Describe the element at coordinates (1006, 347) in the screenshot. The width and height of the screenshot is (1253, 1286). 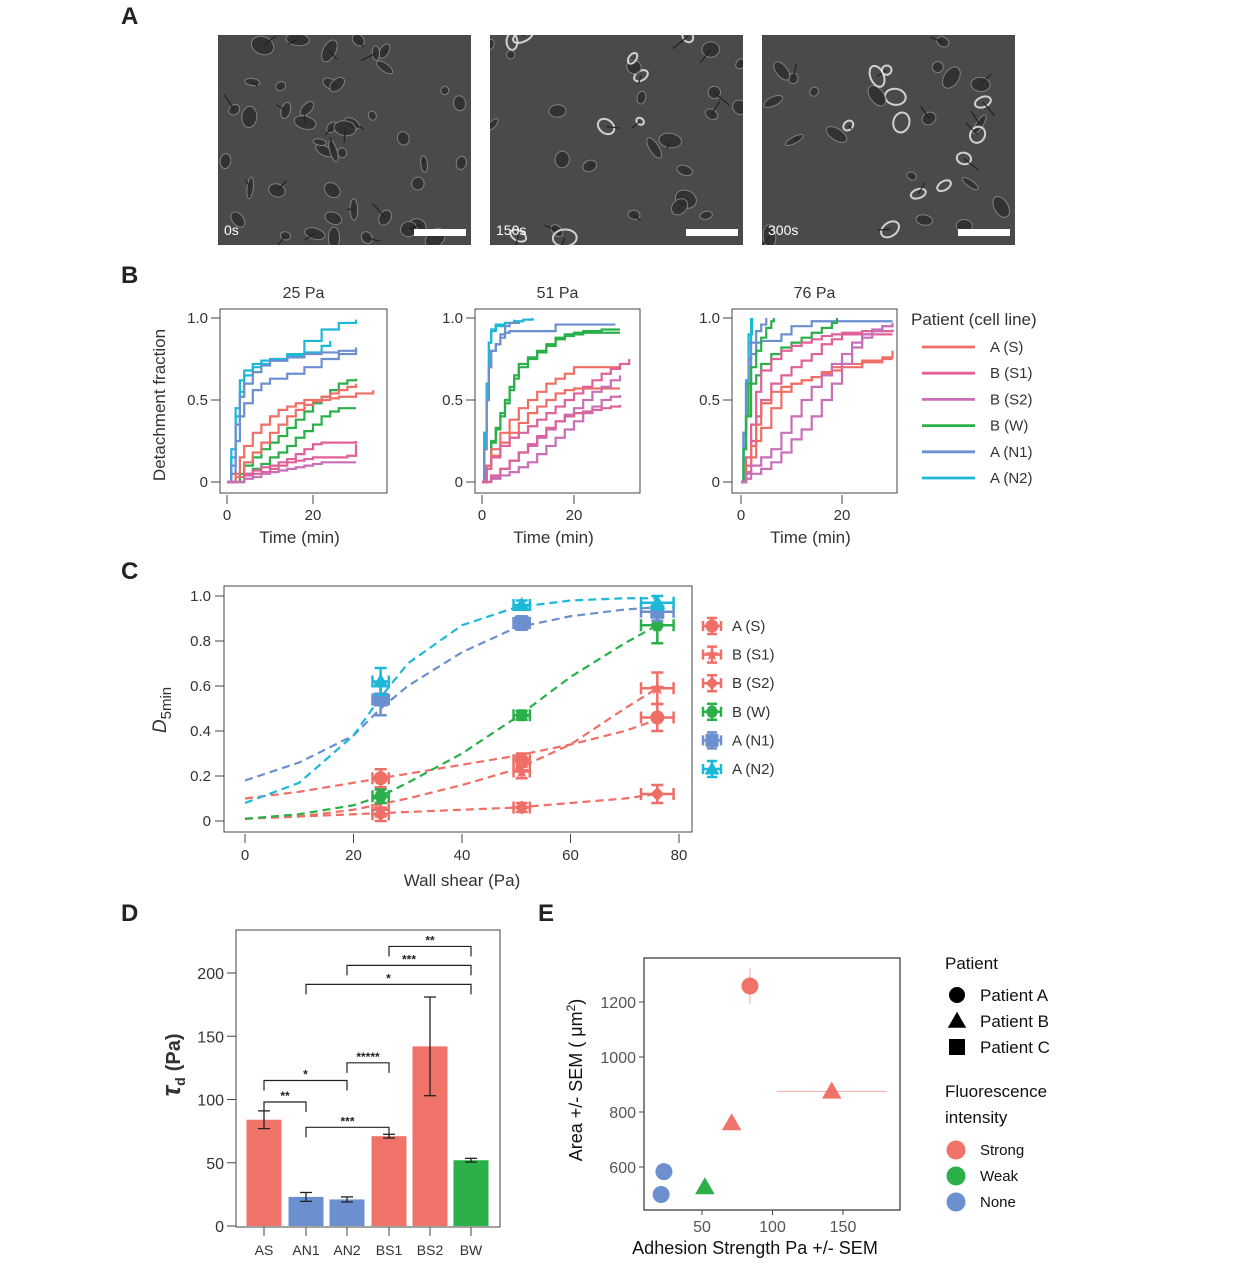
I see `legend-label: A (S)` at that location.